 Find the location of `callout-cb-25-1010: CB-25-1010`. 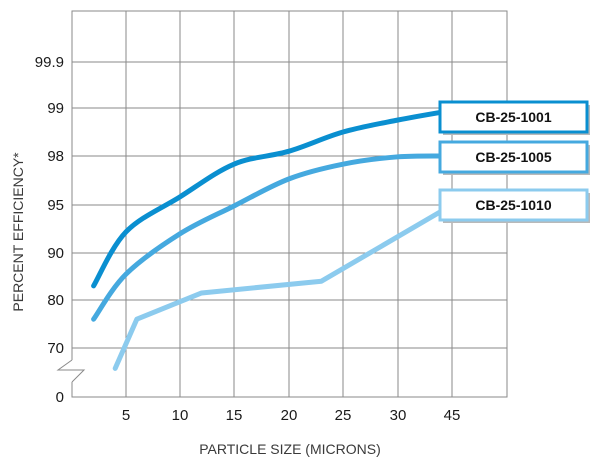

callout-cb-25-1010: CB-25-1010 is located at coordinates (514, 205).